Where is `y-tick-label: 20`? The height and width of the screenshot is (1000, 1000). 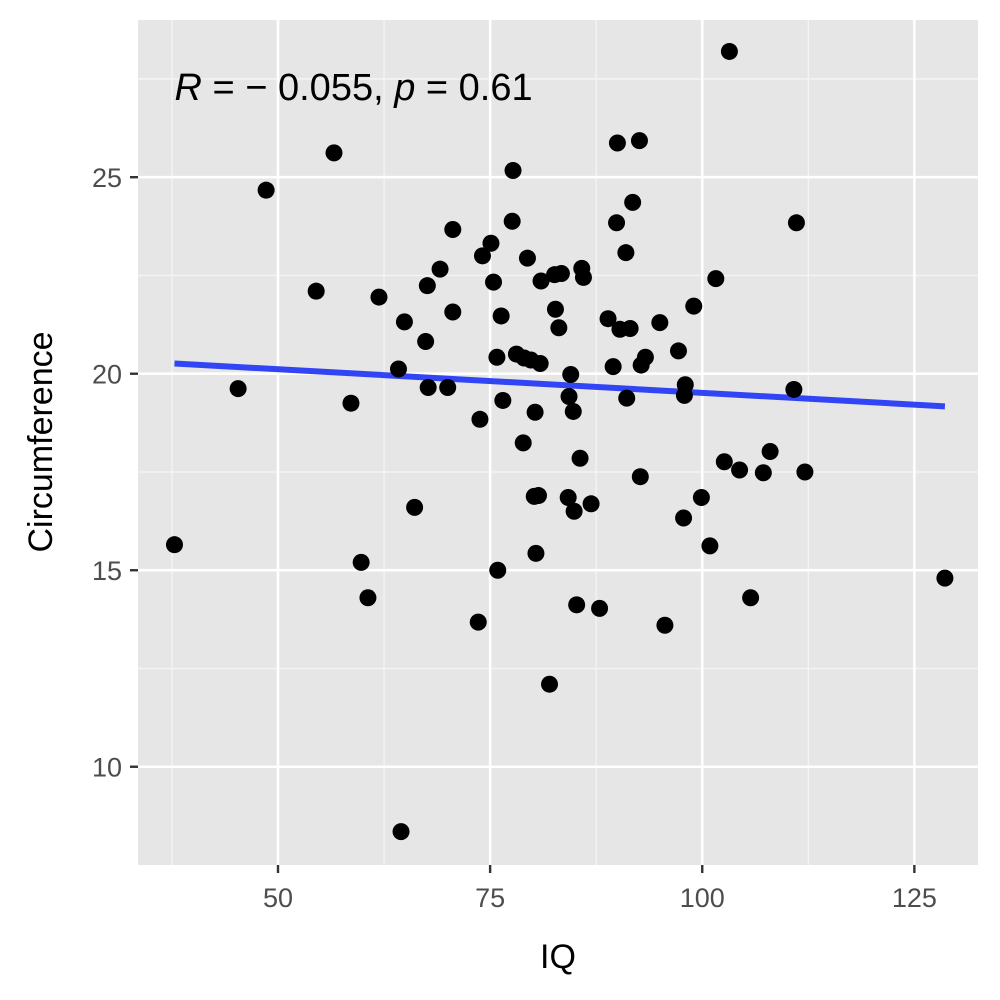 y-tick-label: 20 is located at coordinates (107, 375).